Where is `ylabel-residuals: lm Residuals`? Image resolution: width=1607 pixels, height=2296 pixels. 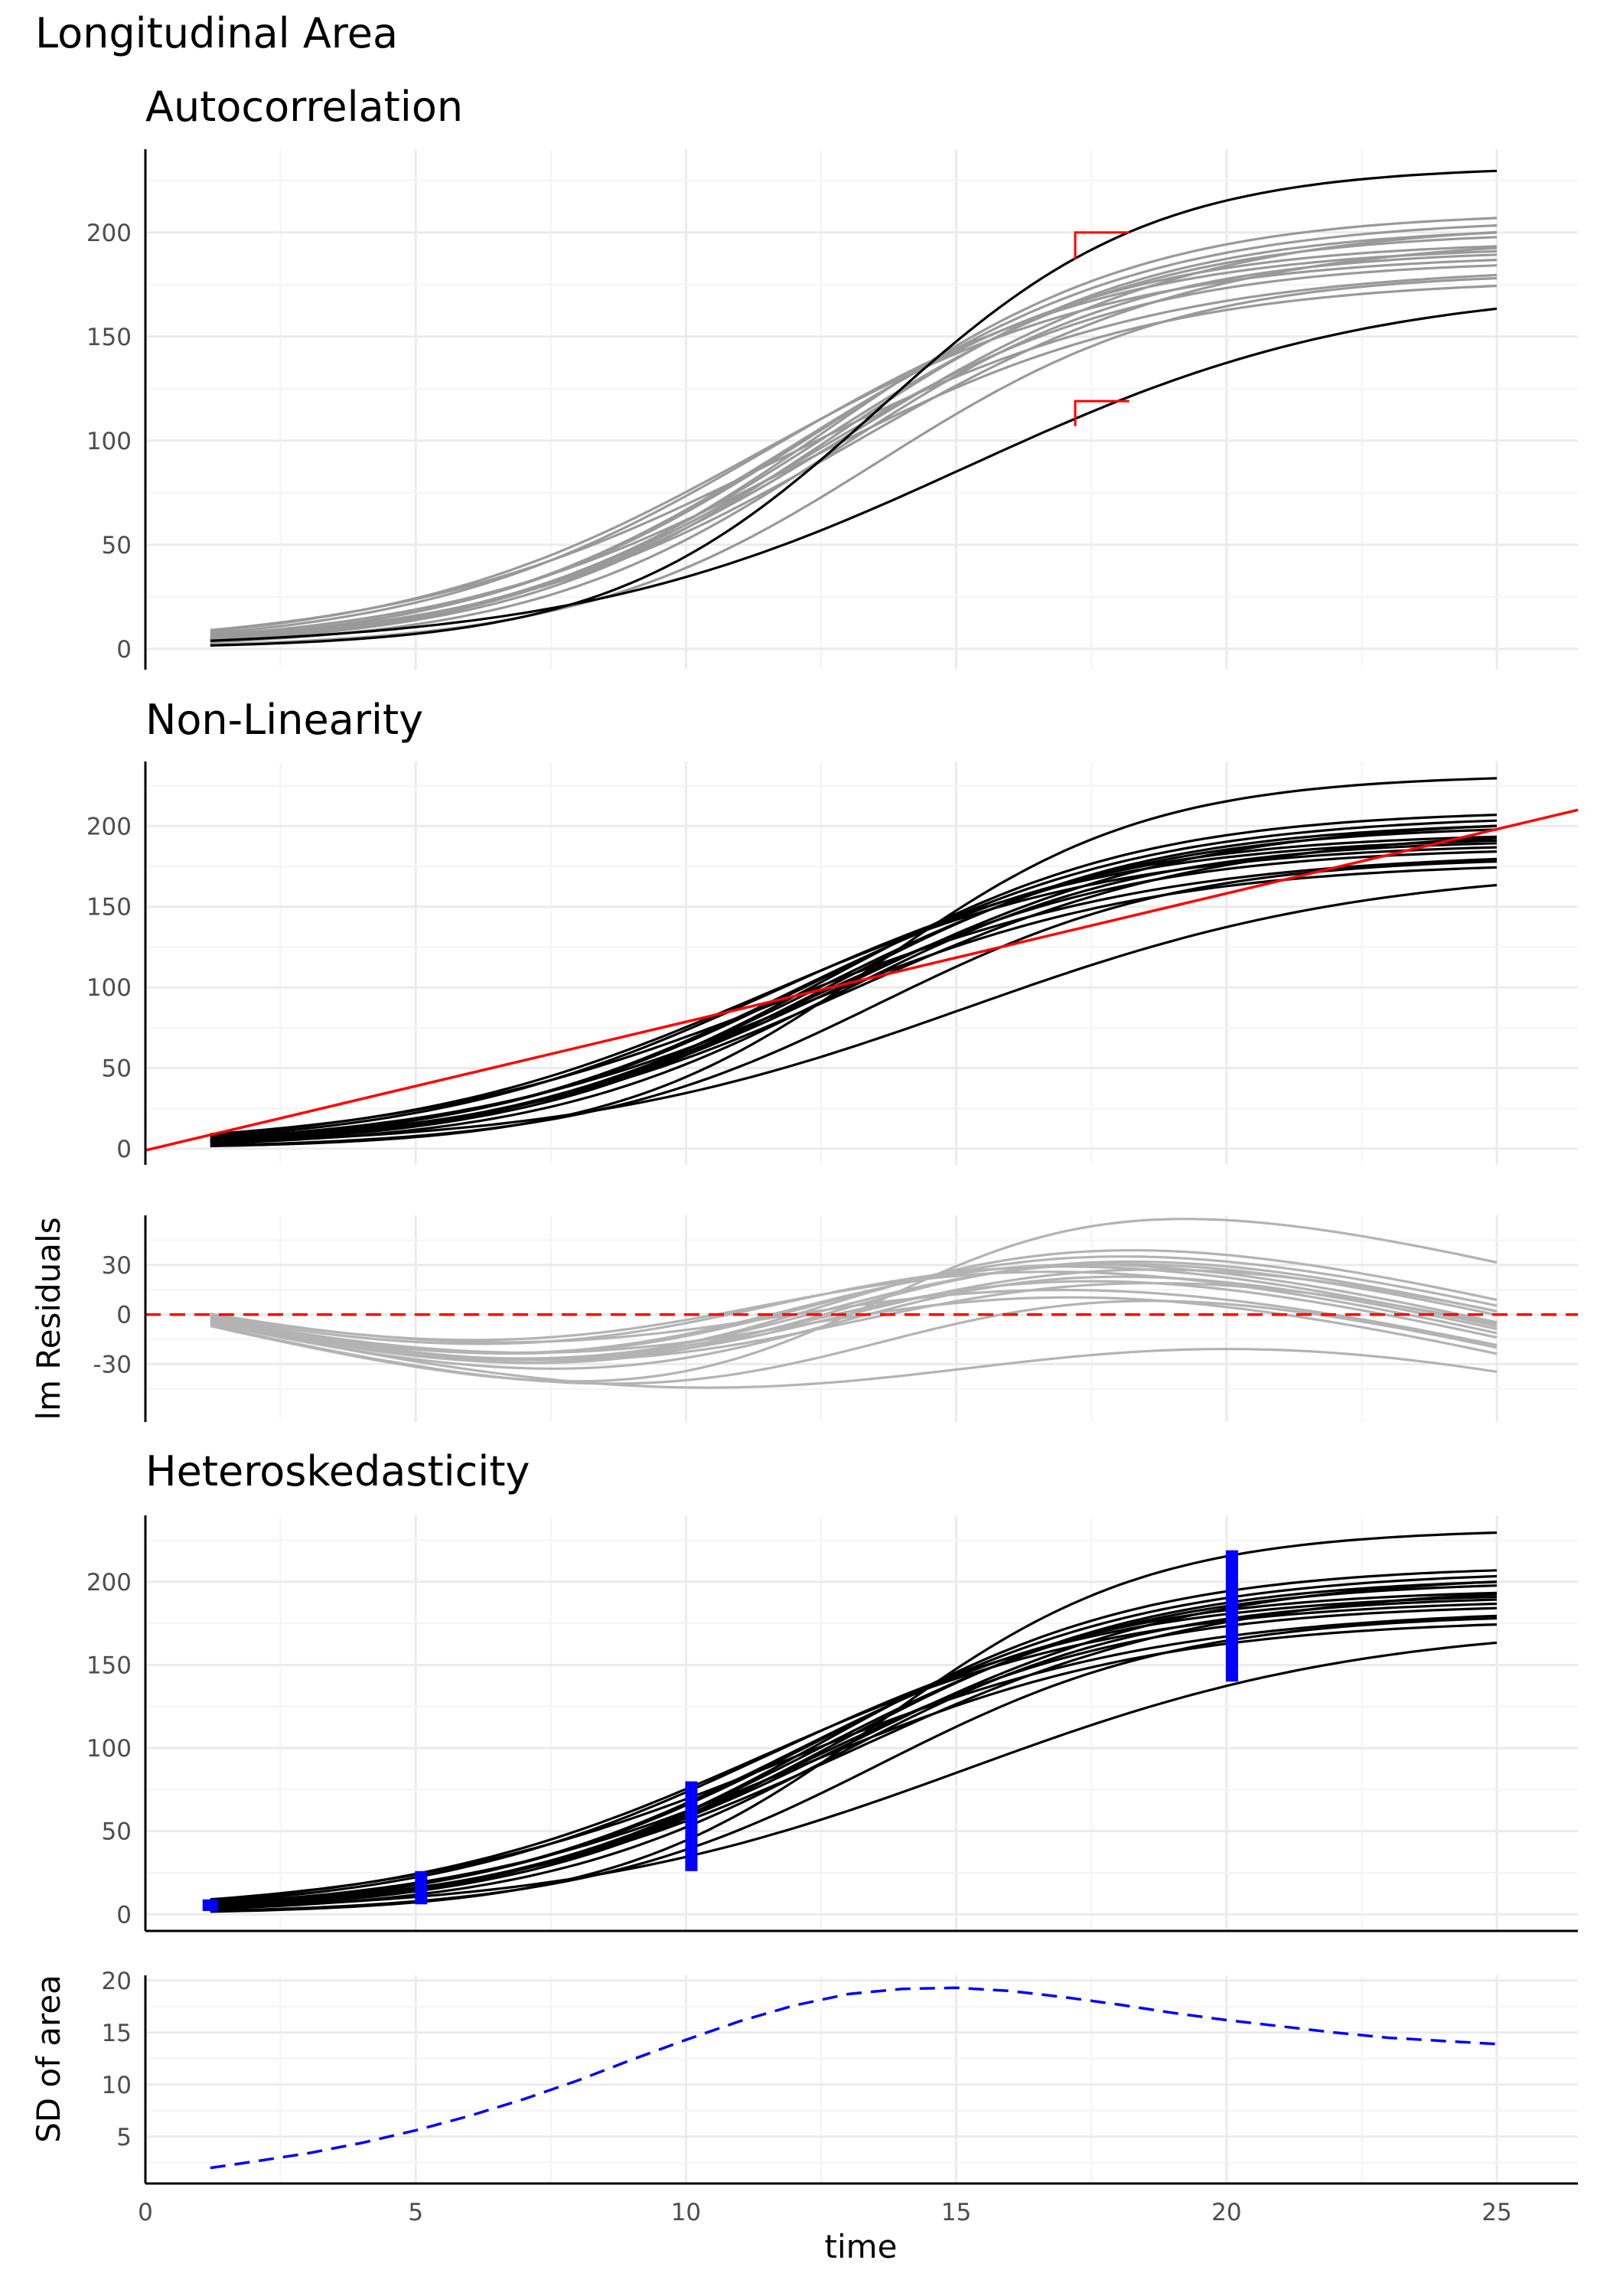
ylabel-residuals: lm Residuals is located at coordinates (49, 1318).